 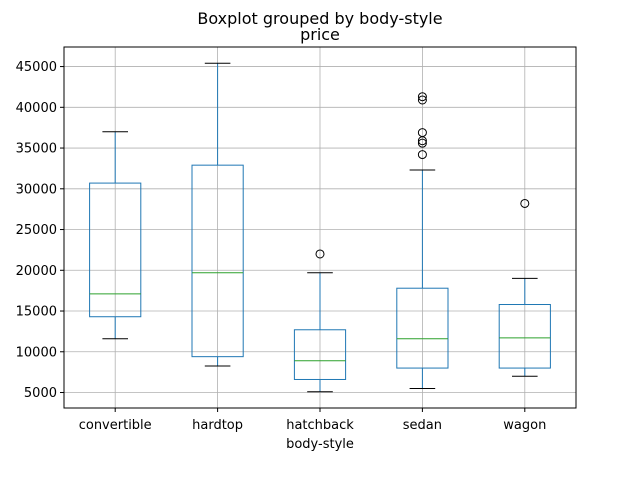 What do you see at coordinates (319, 18) in the screenshot?
I see `chart-suptitle: Boxplot grouped by body-style` at bounding box center [319, 18].